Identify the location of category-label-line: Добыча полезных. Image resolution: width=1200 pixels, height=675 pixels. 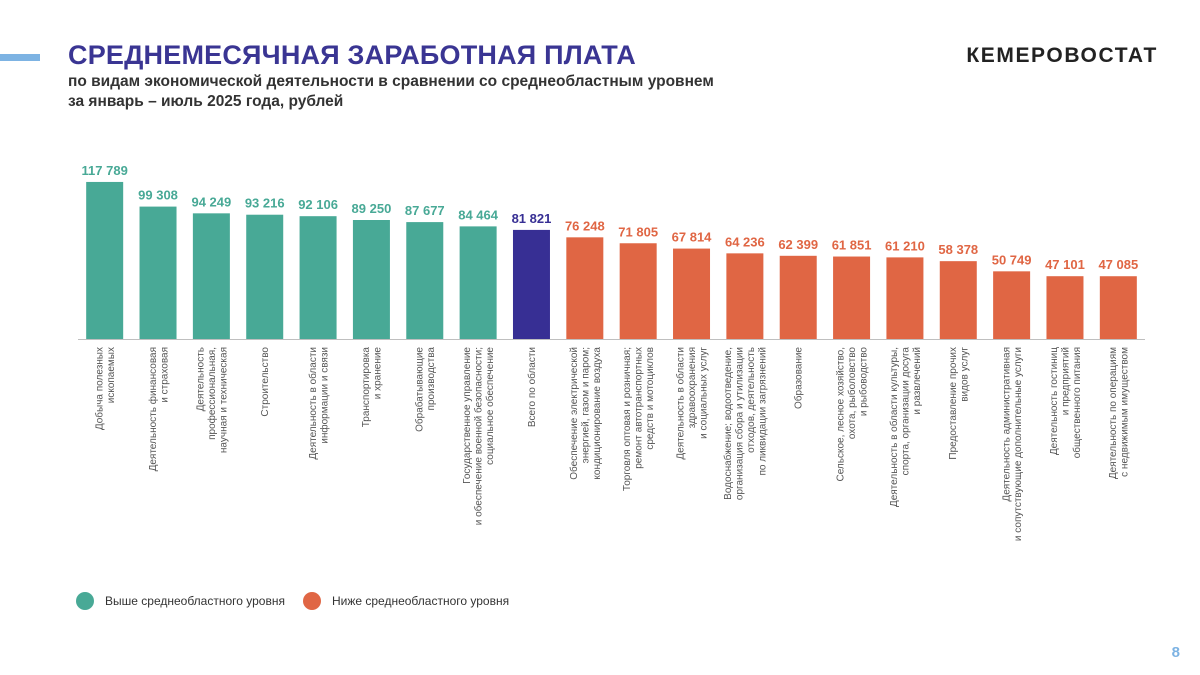
(99, 388).